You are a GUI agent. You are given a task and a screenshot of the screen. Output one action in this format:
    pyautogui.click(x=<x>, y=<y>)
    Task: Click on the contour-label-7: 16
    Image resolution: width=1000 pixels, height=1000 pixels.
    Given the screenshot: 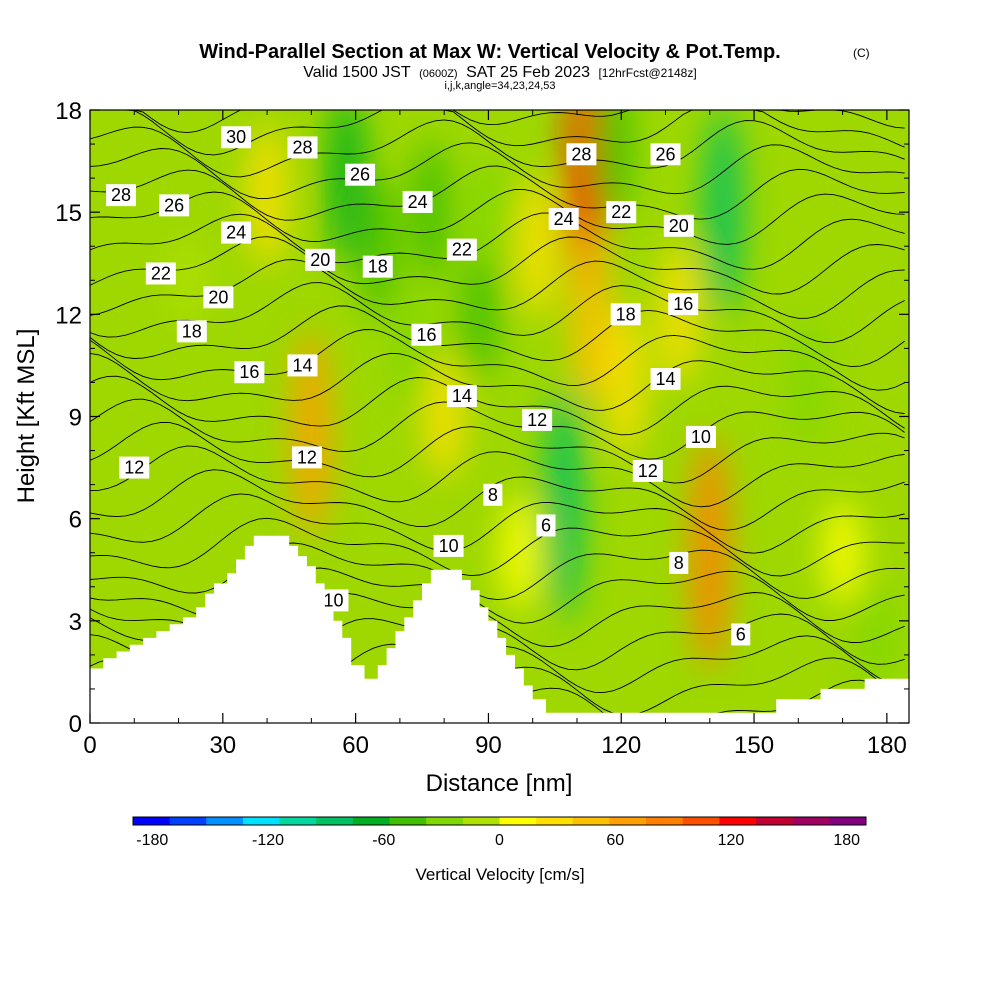 What is the action you would take?
    pyautogui.click(x=249, y=372)
    